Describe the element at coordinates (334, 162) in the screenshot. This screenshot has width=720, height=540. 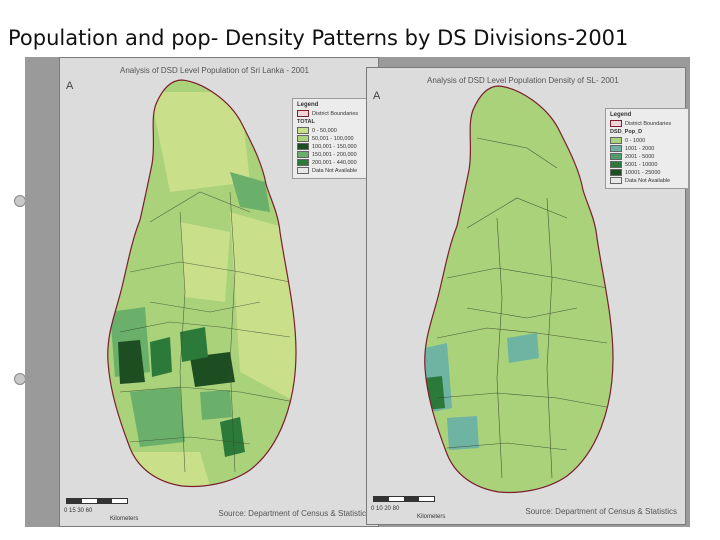
I see `legend-class: 200,001 - 440,000` at that location.